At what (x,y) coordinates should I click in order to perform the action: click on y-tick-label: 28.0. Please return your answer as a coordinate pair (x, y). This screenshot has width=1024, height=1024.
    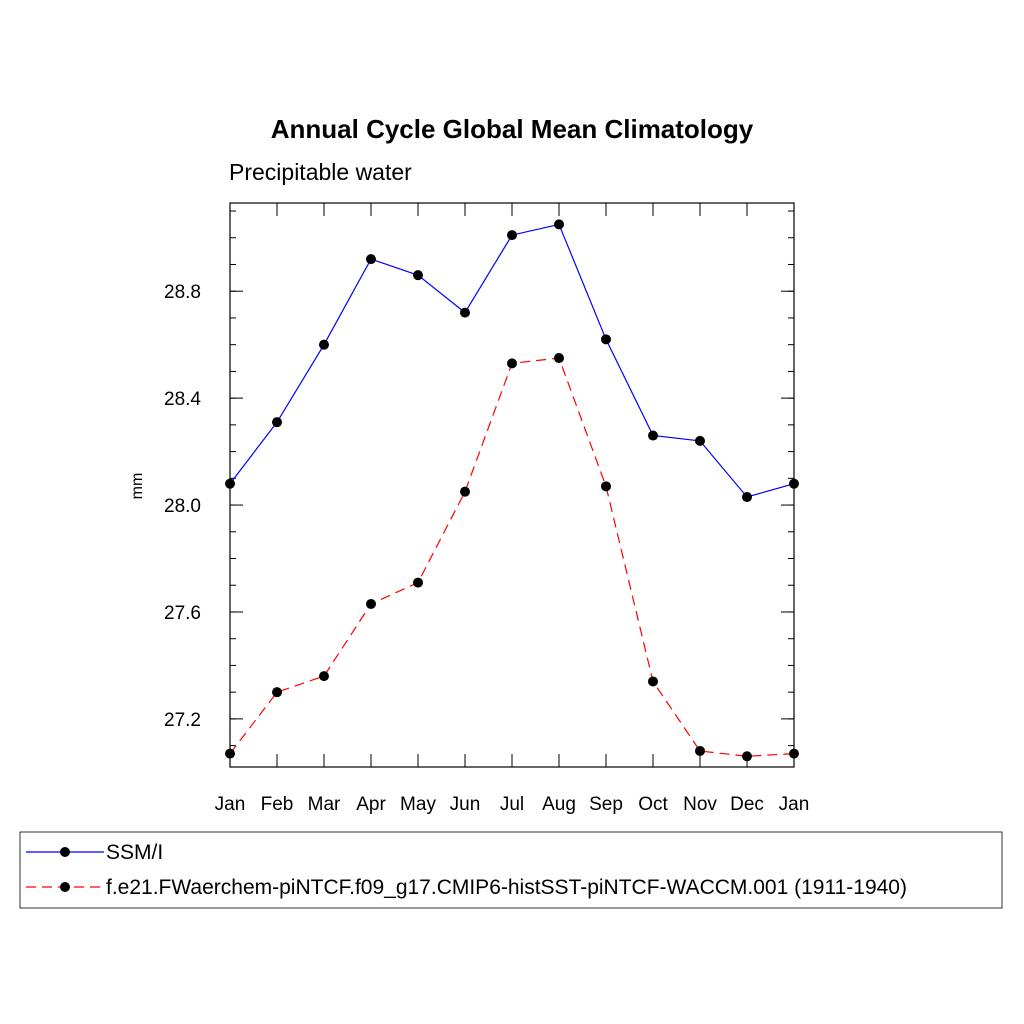
    Looking at the image, I should click on (182, 506).